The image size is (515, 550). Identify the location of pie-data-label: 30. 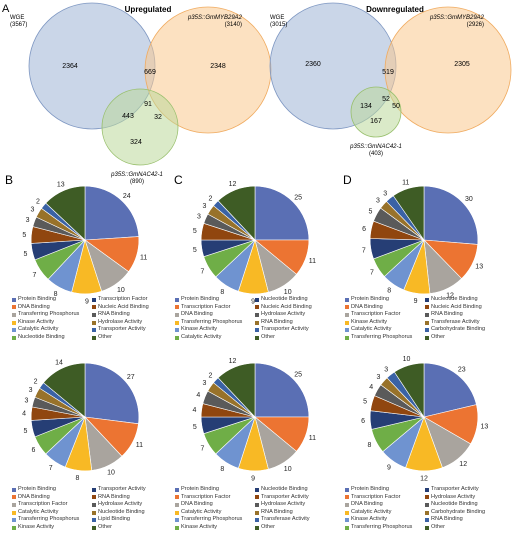
(469, 199).